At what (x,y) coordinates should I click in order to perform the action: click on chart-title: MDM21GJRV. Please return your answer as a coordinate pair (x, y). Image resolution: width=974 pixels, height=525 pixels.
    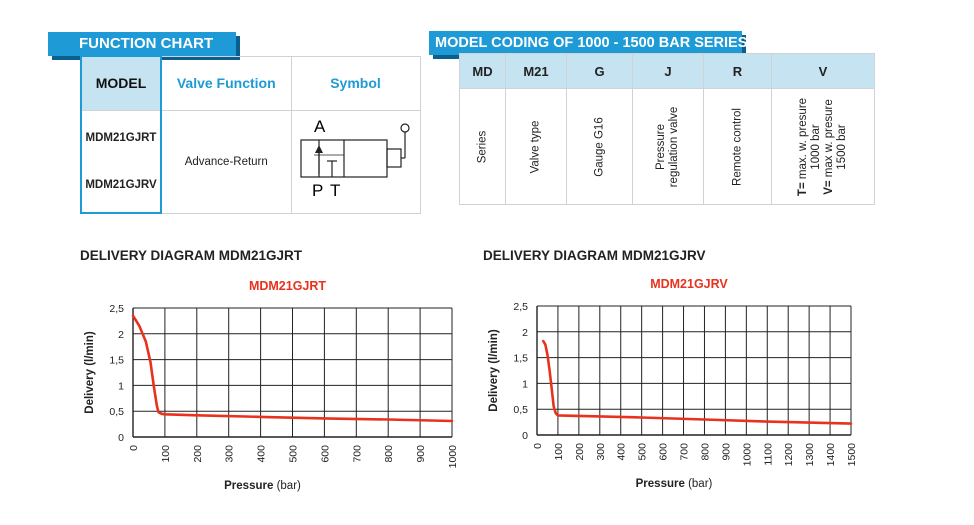
    Looking at the image, I should click on (689, 284).